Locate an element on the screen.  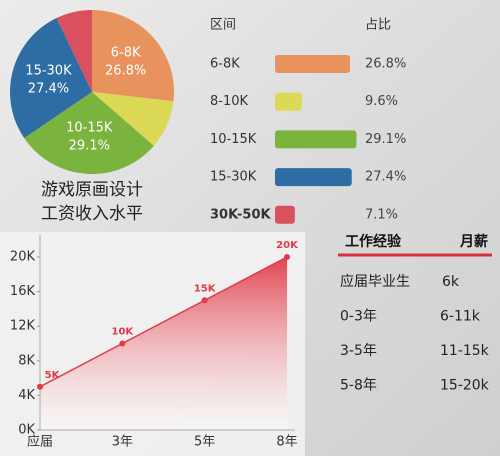
table-cell: 5-8年 is located at coordinates (358, 386).